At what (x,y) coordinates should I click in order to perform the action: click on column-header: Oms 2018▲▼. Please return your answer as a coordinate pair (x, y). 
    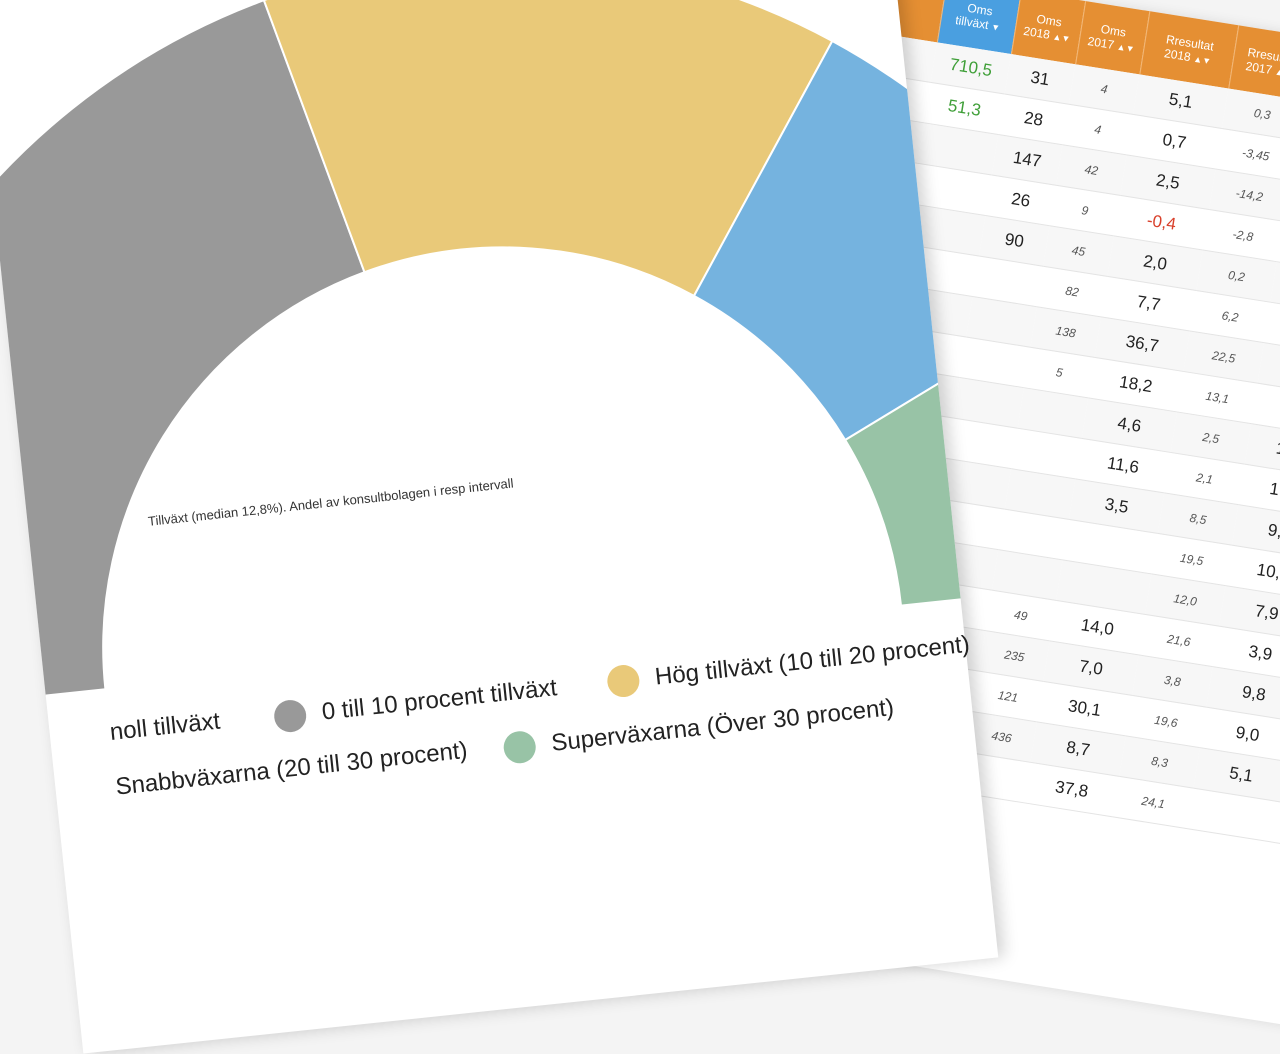
    Looking at the image, I should click on (1048, 32).